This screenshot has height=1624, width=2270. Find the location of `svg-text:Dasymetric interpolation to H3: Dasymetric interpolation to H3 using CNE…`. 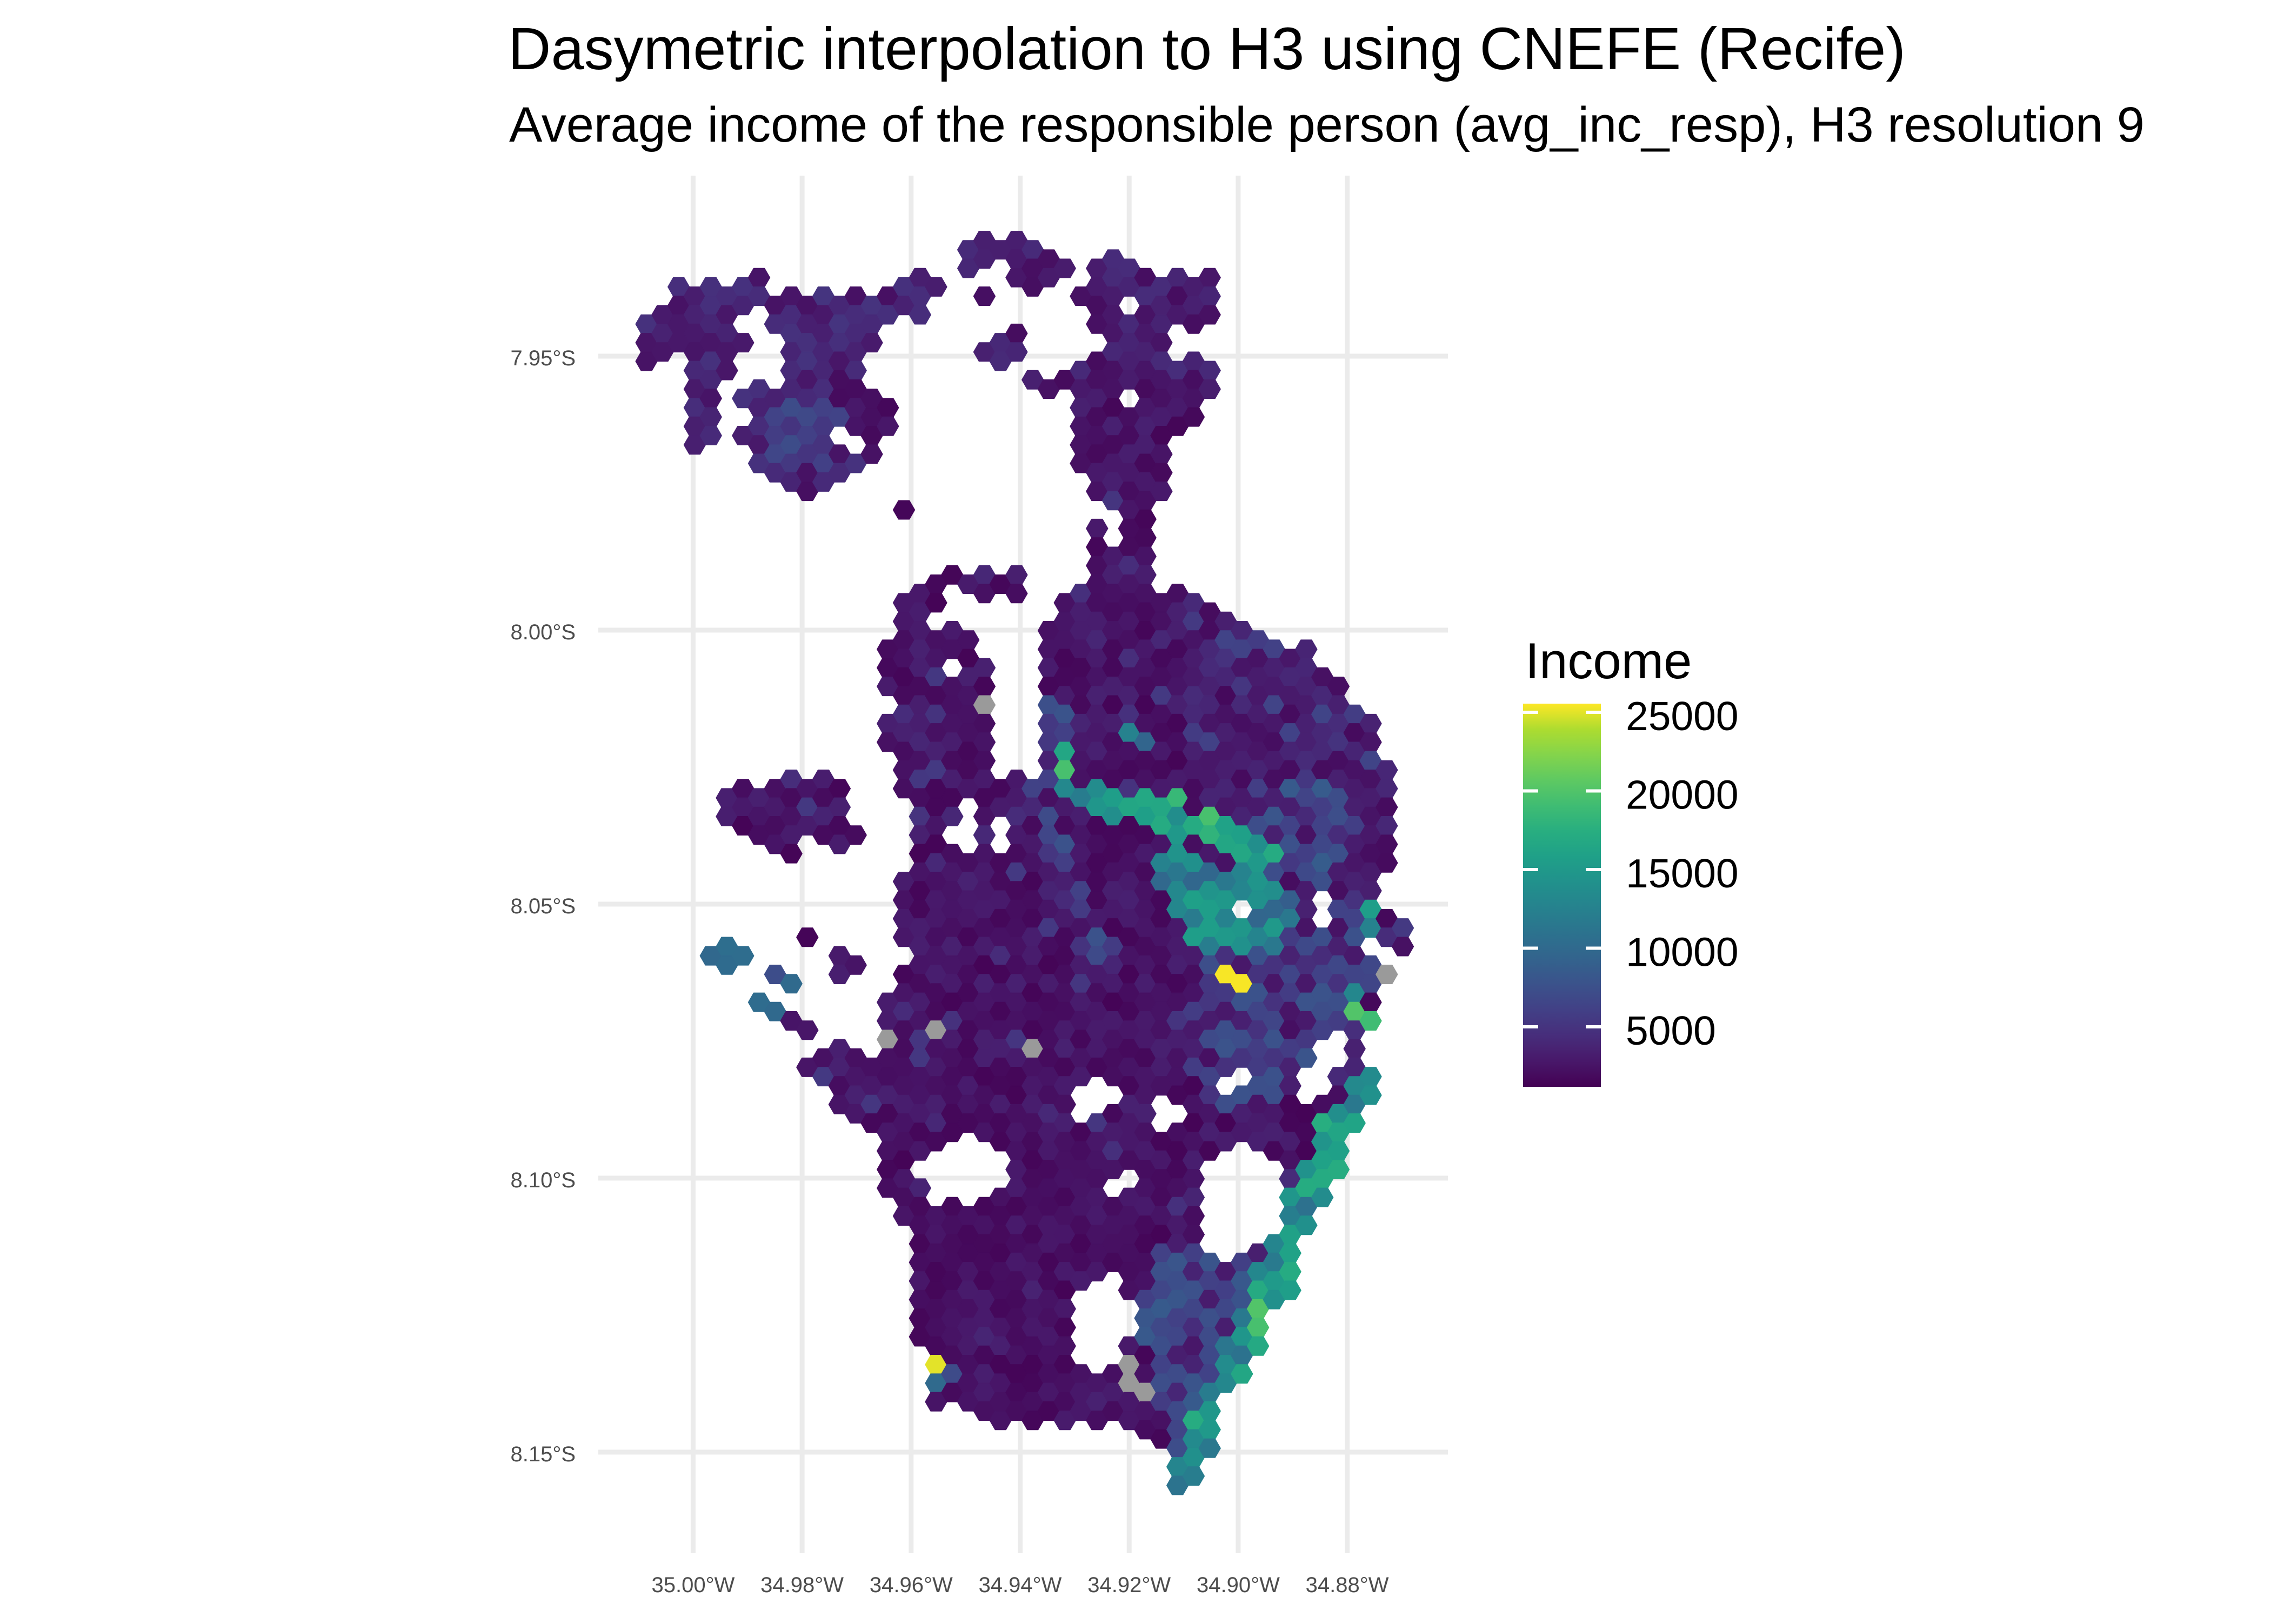

svg-text:Dasymetric interpolation to H3: Dasymetric interpolation to H3 using CNE… is located at coordinates (1207, 49).